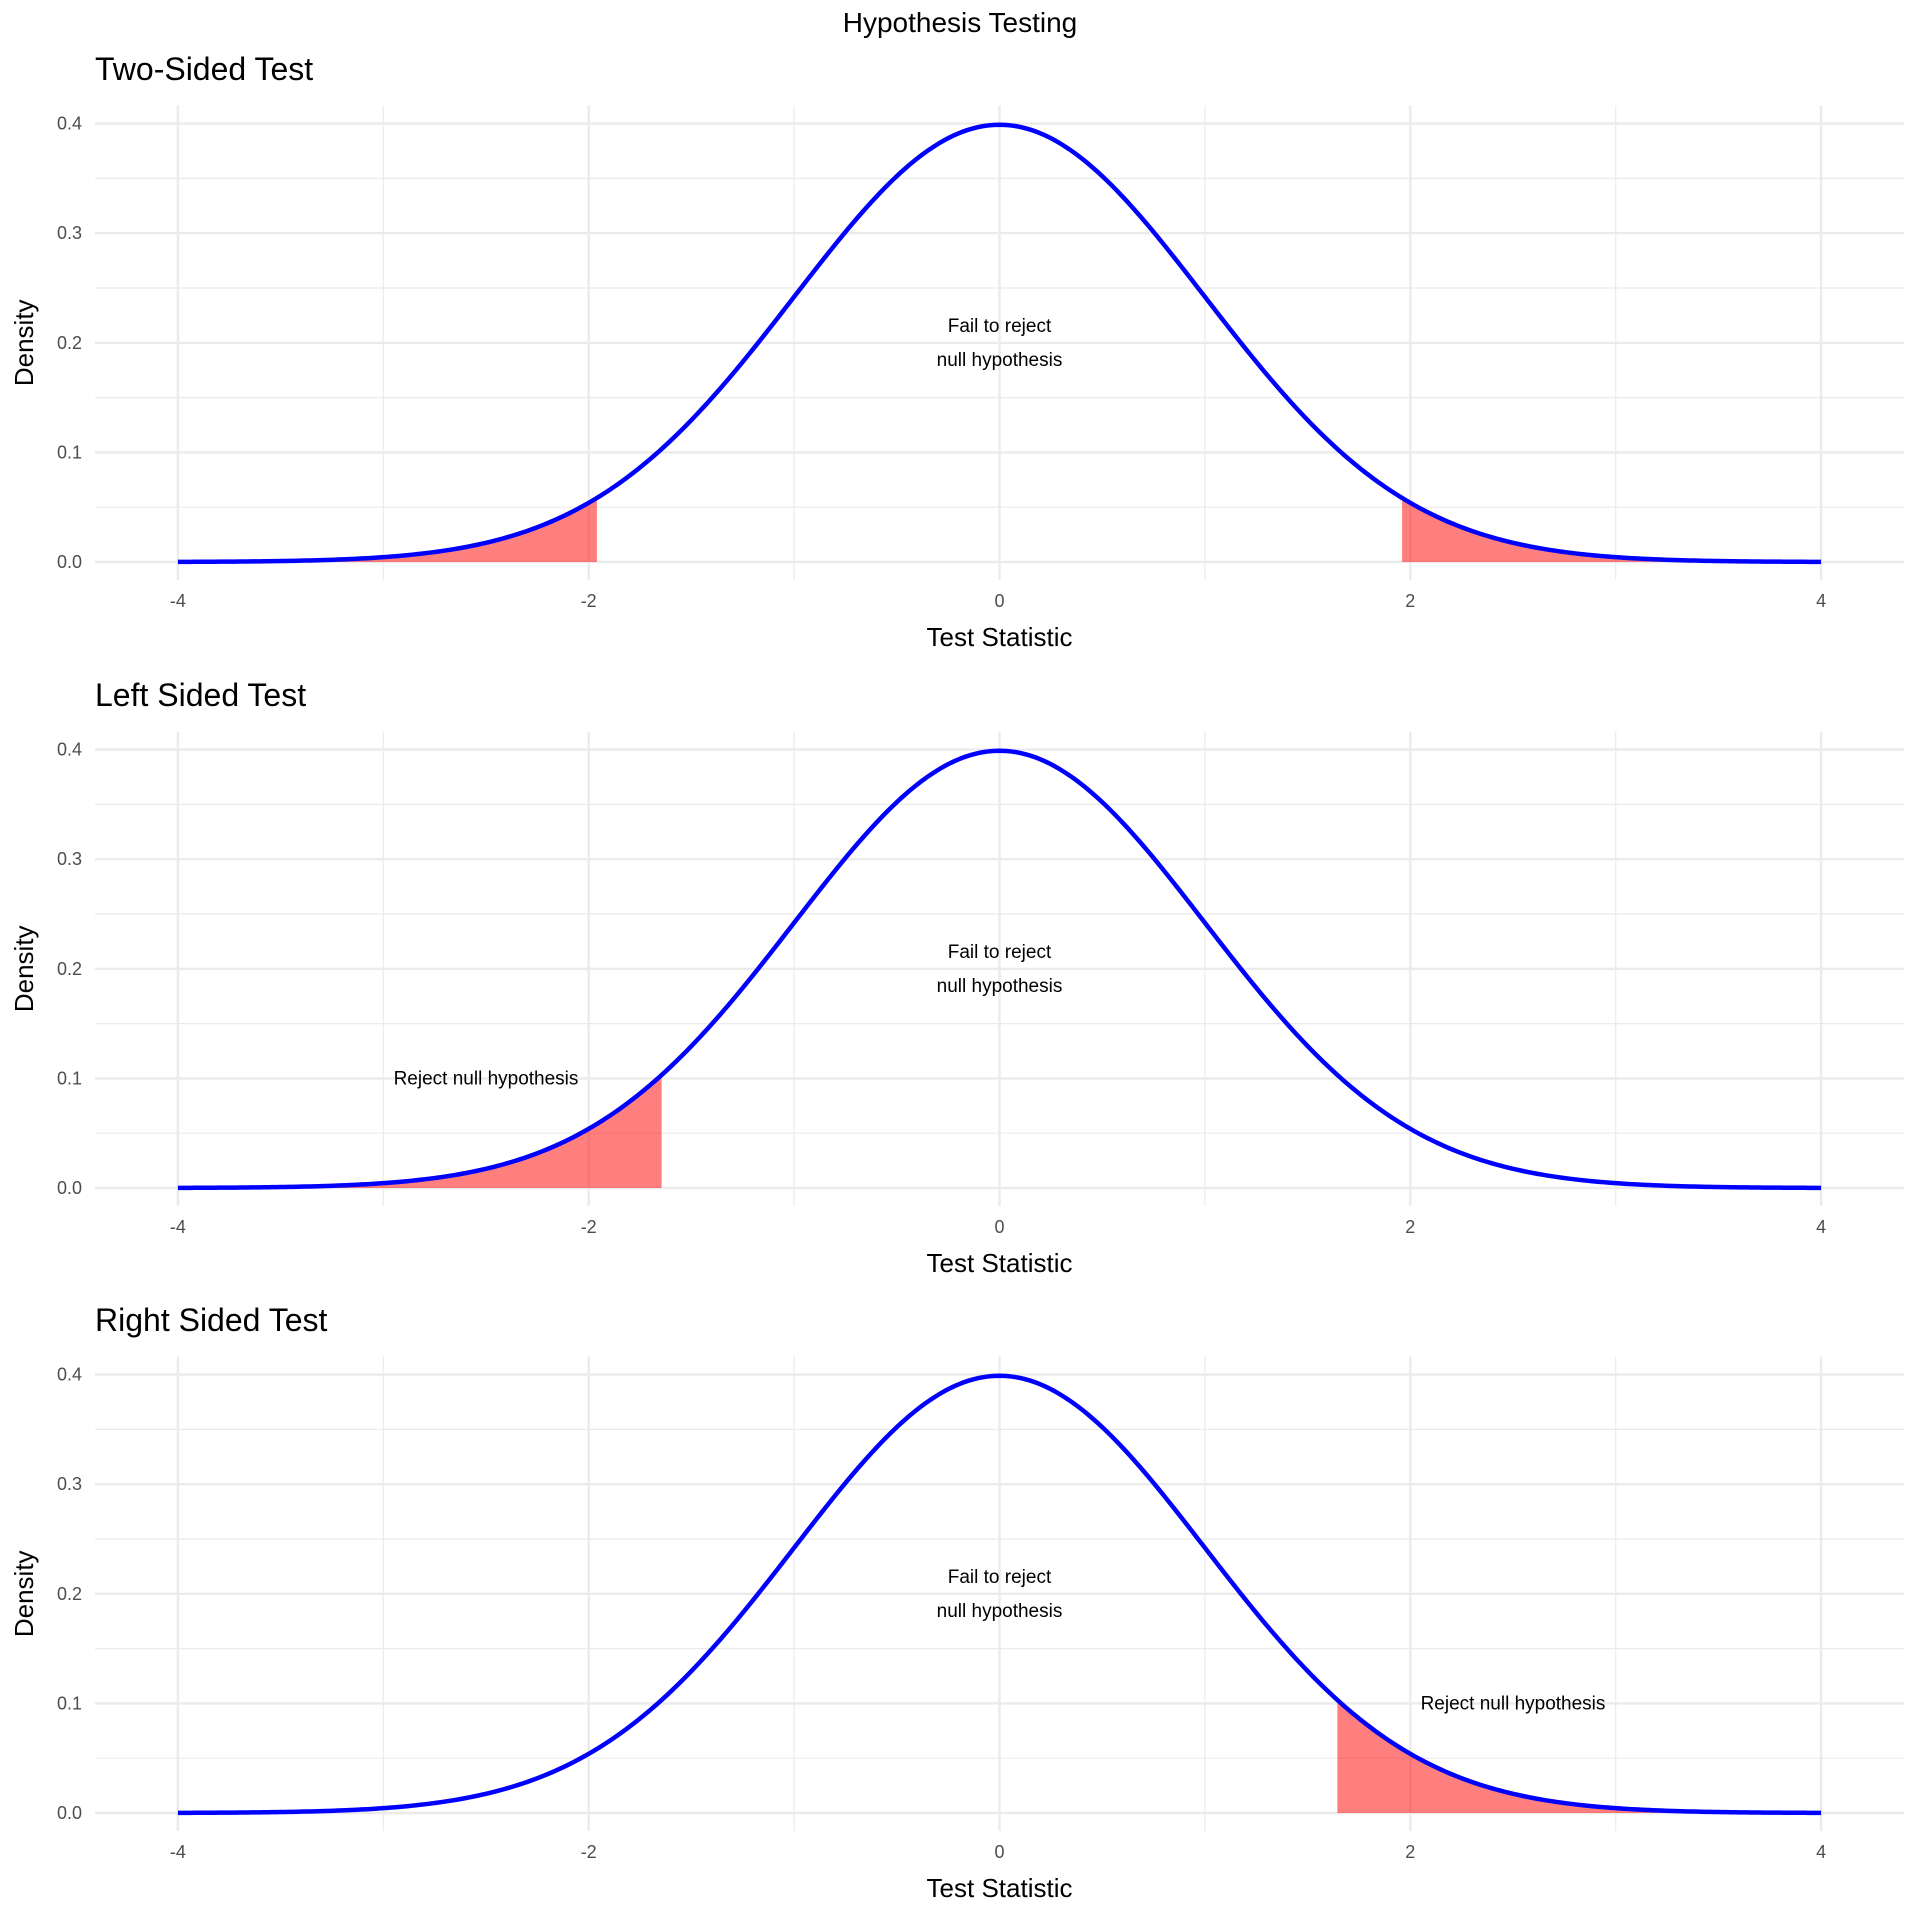 This screenshot has width=1920, height=1925. I want to click on panel-title: Left Sided Test, so click(200, 695).